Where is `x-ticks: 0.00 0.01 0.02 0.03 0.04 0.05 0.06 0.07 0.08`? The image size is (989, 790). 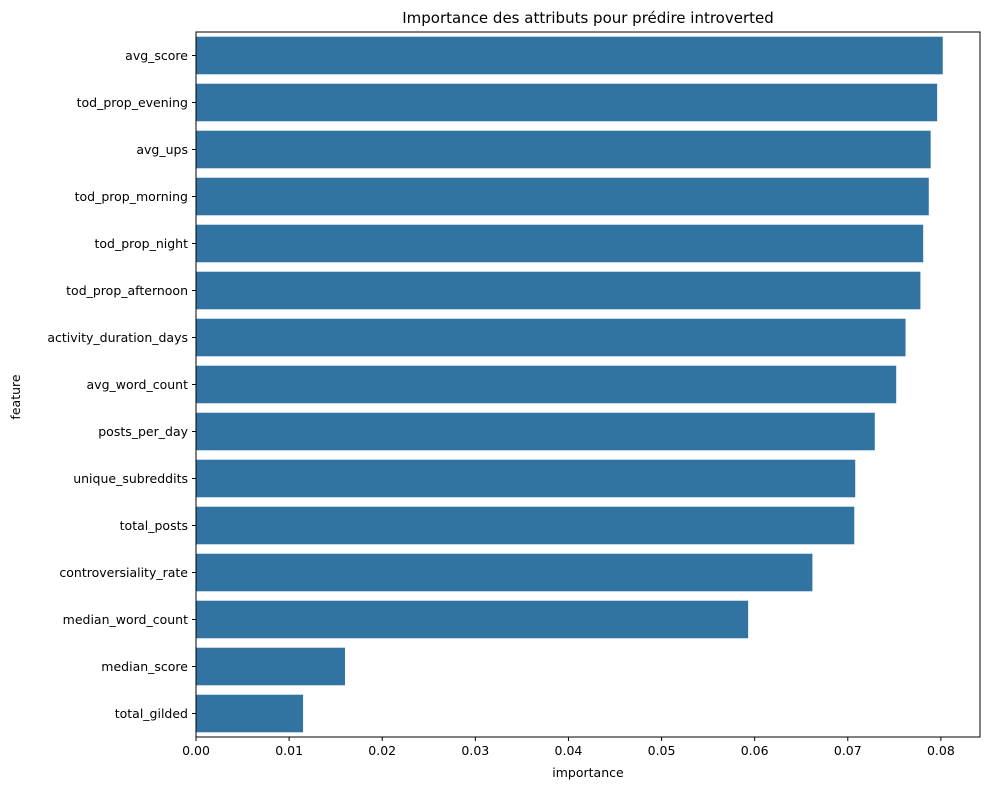 x-ticks: 0.00 0.01 0.02 0.03 0.04 0.05 0.06 0.07 0.08 is located at coordinates (568, 747).